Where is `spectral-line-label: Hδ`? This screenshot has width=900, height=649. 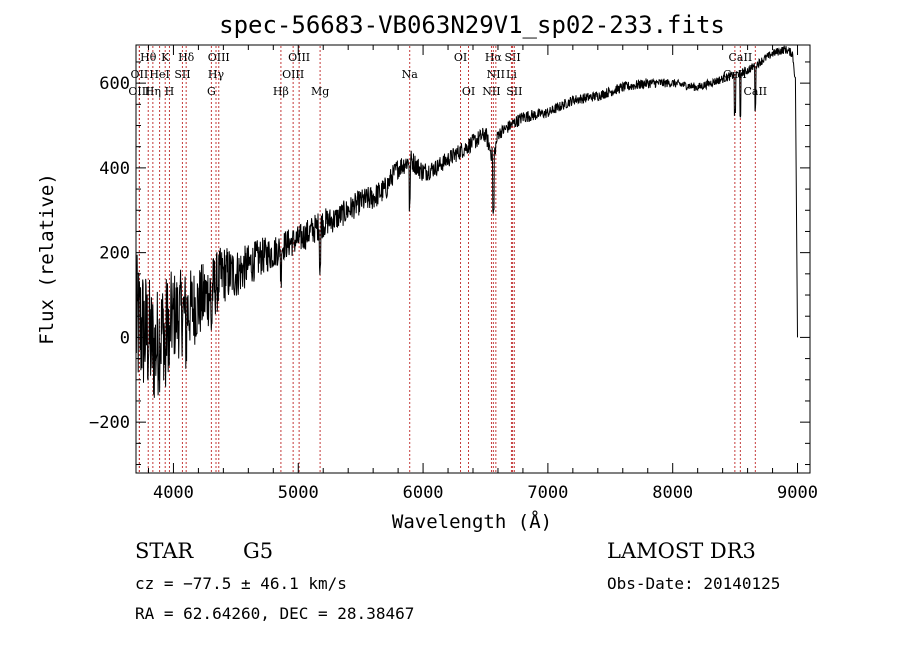
spectral-line-label: Hδ is located at coordinates (186, 57).